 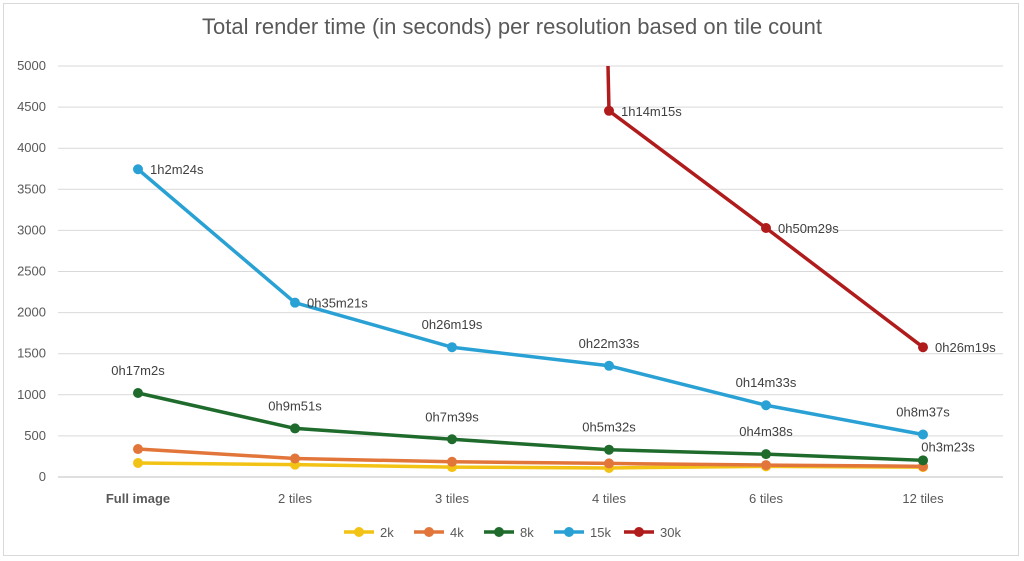 What do you see at coordinates (138, 463) in the screenshot?
I see `data-point-2k` at bounding box center [138, 463].